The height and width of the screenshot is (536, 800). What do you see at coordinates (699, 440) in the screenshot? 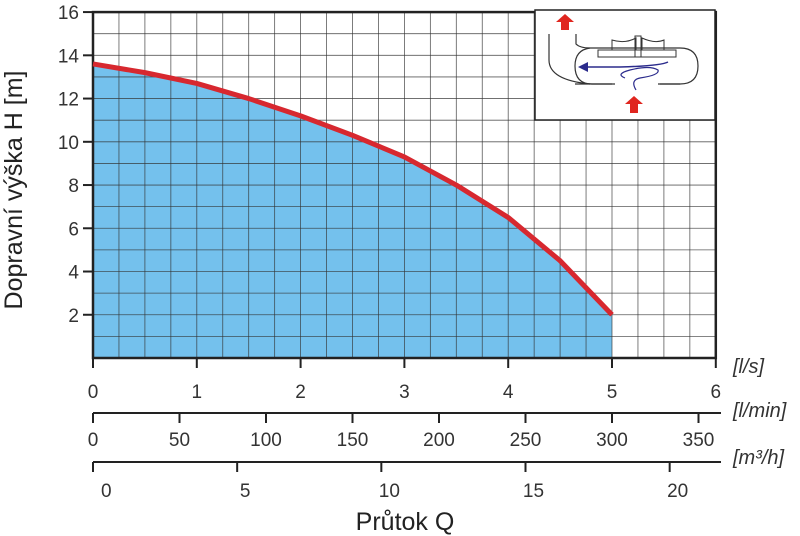
I see `x-tick-label: 350` at bounding box center [699, 440].